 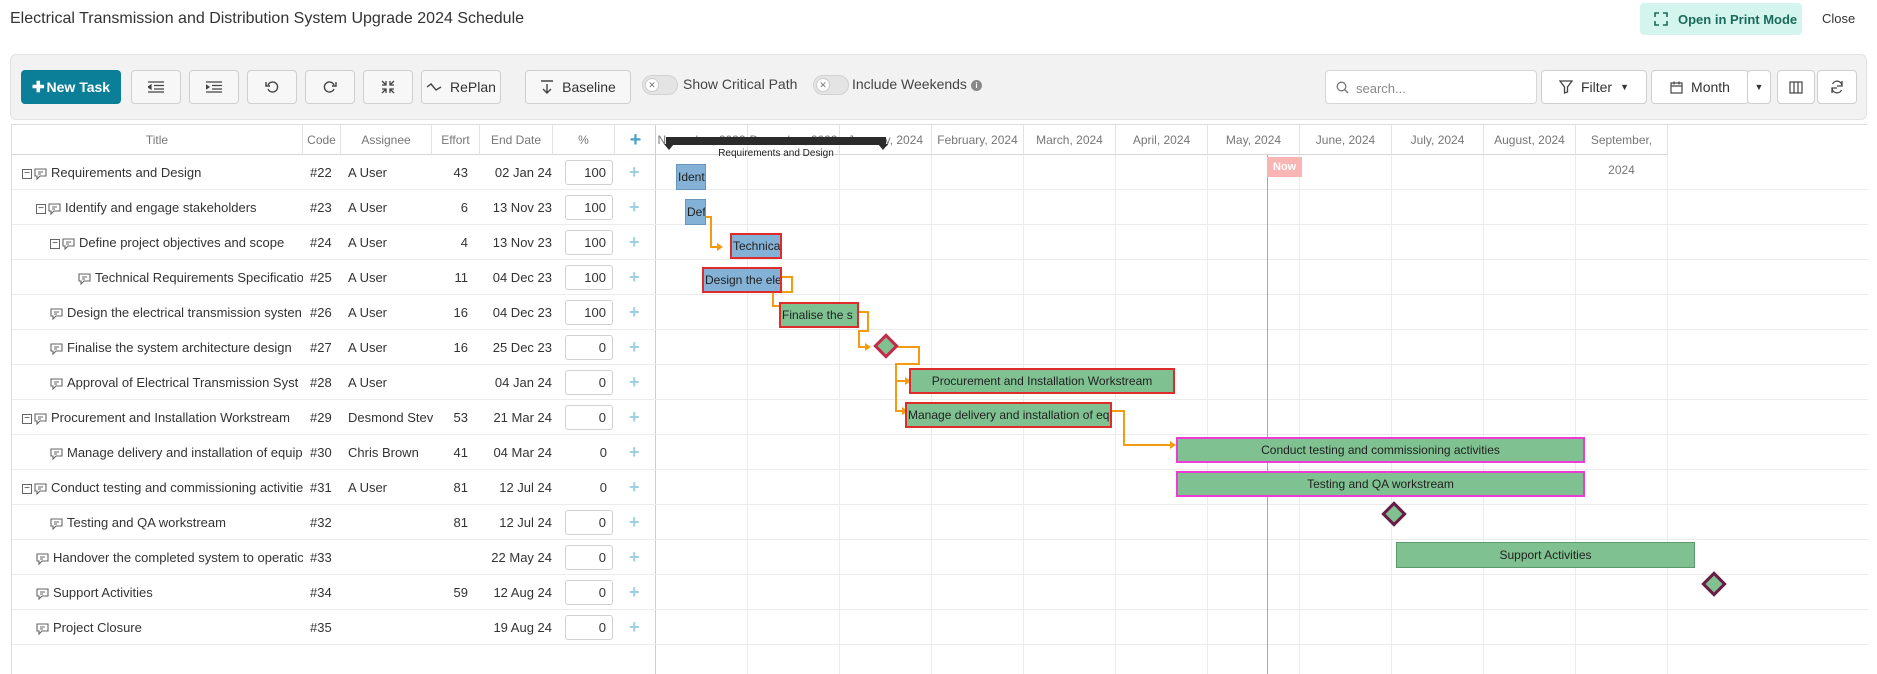 I want to click on column-header-code: Code, so click(x=322, y=140).